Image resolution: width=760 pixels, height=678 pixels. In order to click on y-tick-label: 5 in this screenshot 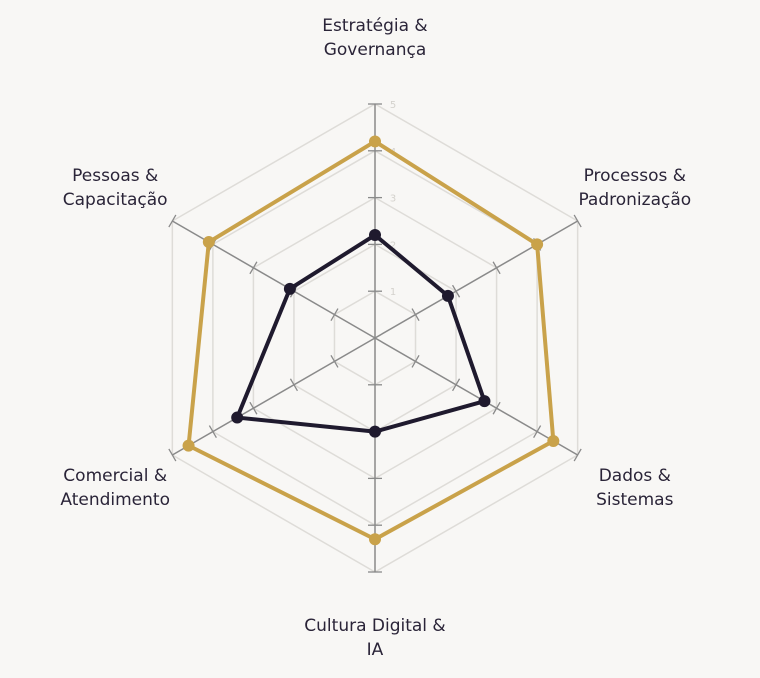, I will do `click(393, 105)`.